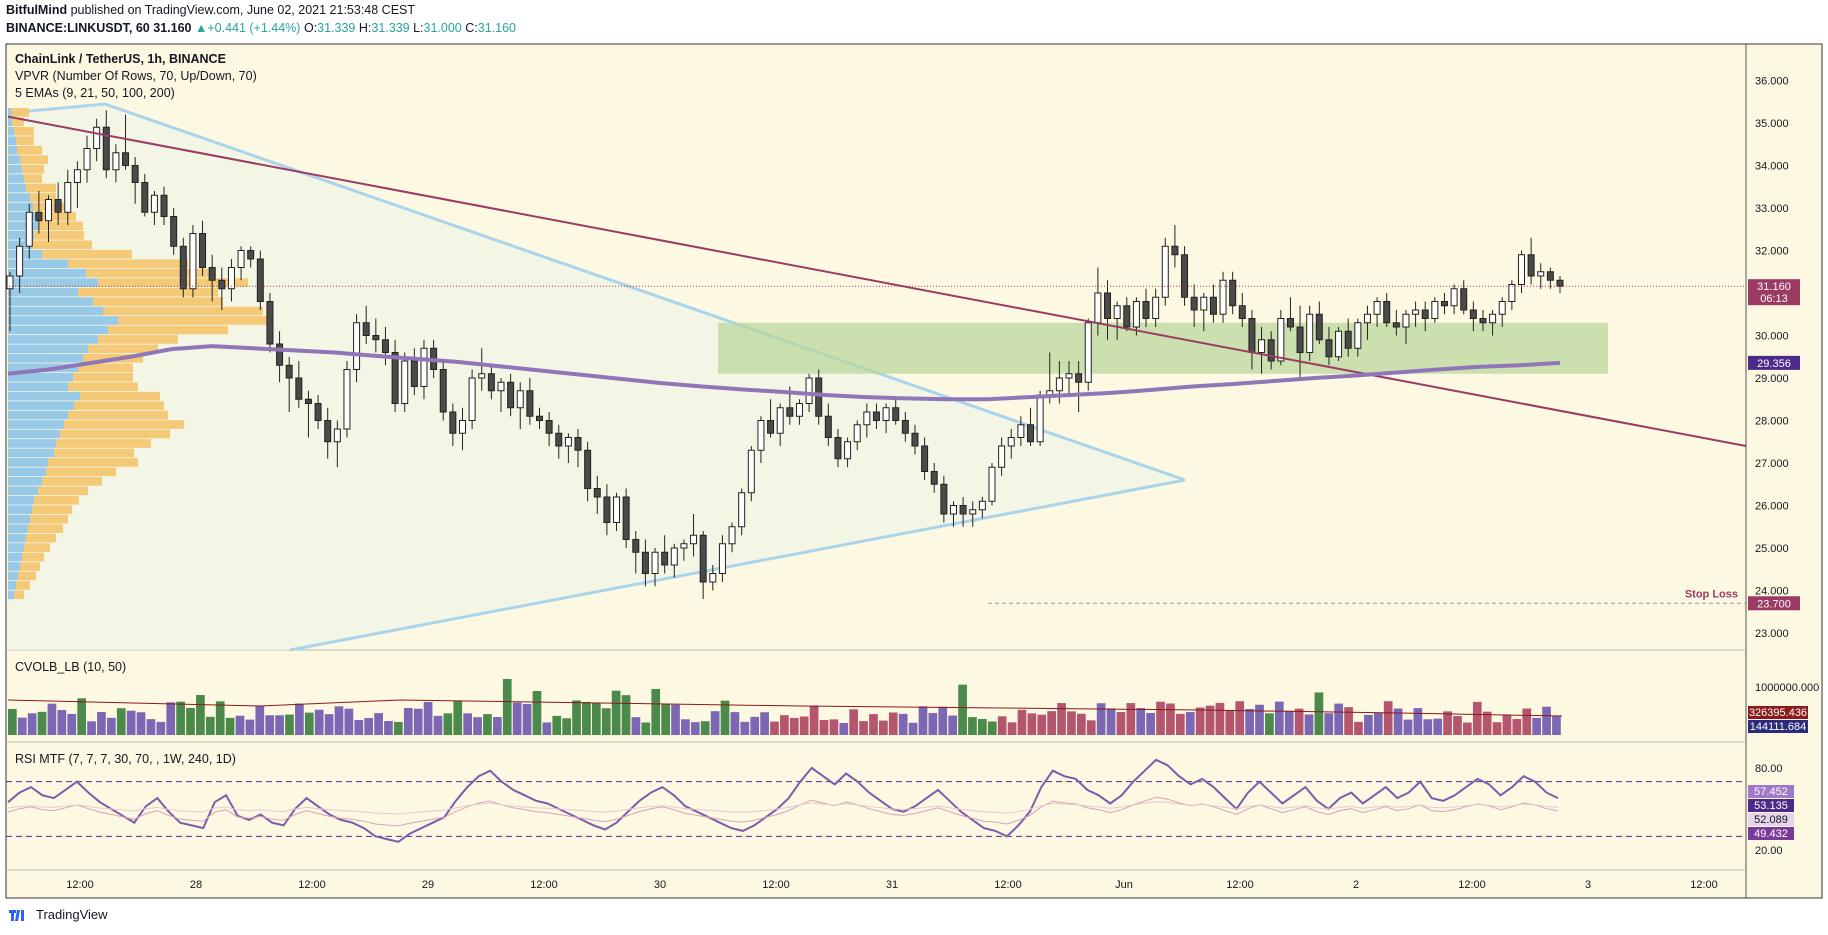 This screenshot has height=935, width=1828. Describe the element at coordinates (125, 759) in the screenshot. I see `rsi-legend: RSI MTF (7, 7, 7, 30, 70, , 1W, 240, 1D)` at that location.